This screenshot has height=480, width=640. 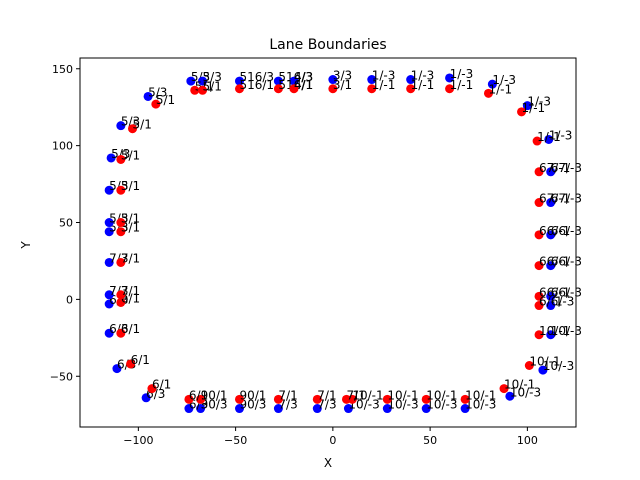 What do you see at coordinates (462, 85) in the screenshot?
I see `point-label-red-8: 1/-1` at bounding box center [462, 85].